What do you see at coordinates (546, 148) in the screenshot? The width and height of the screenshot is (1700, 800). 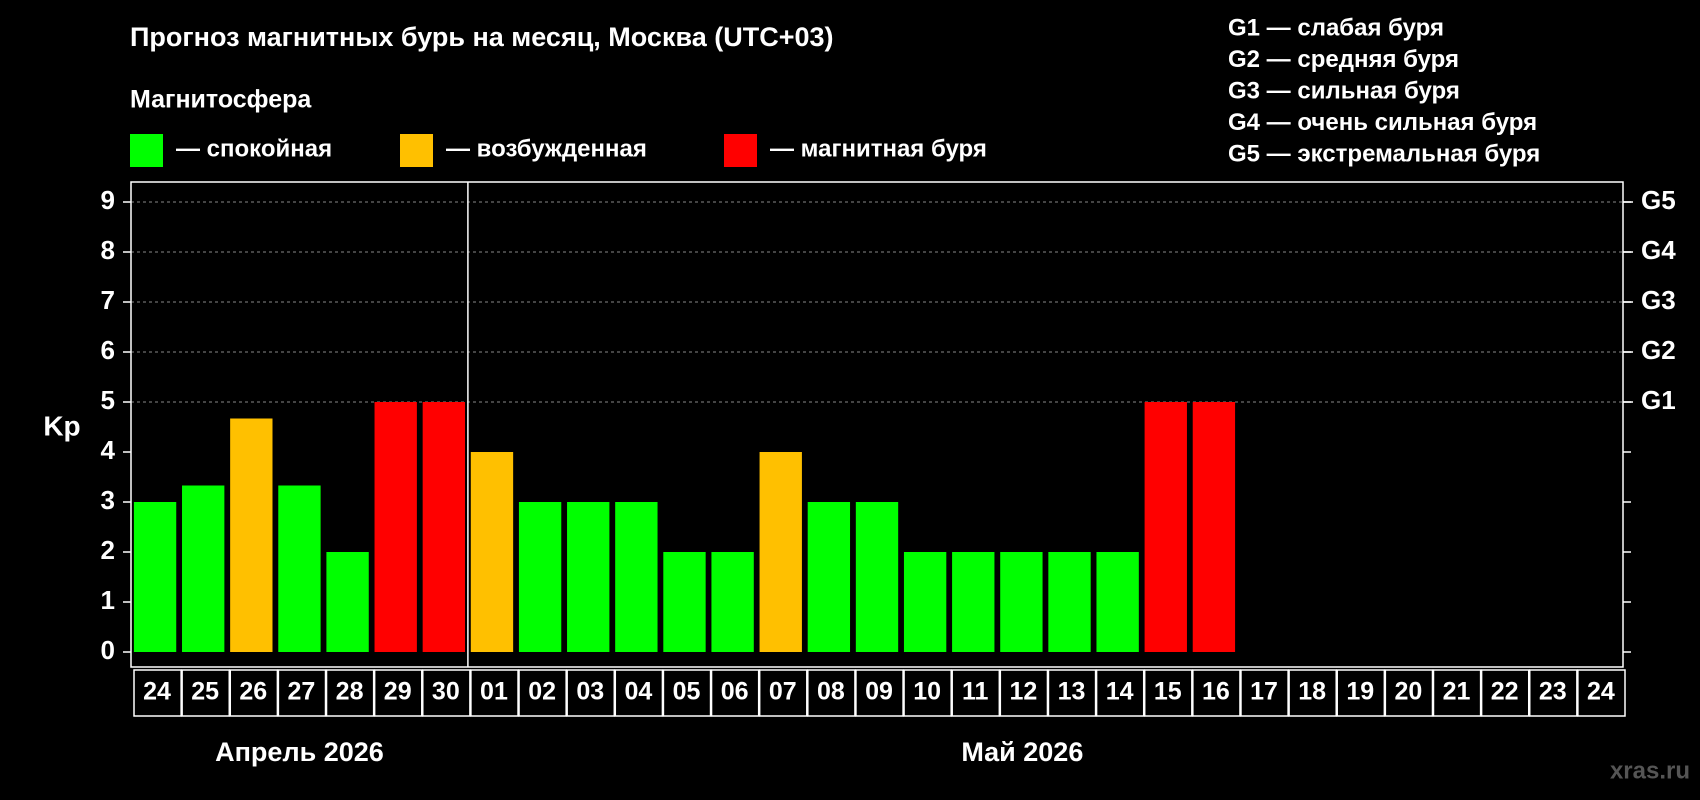 I see `legend-label: — возбужденная` at bounding box center [546, 148].